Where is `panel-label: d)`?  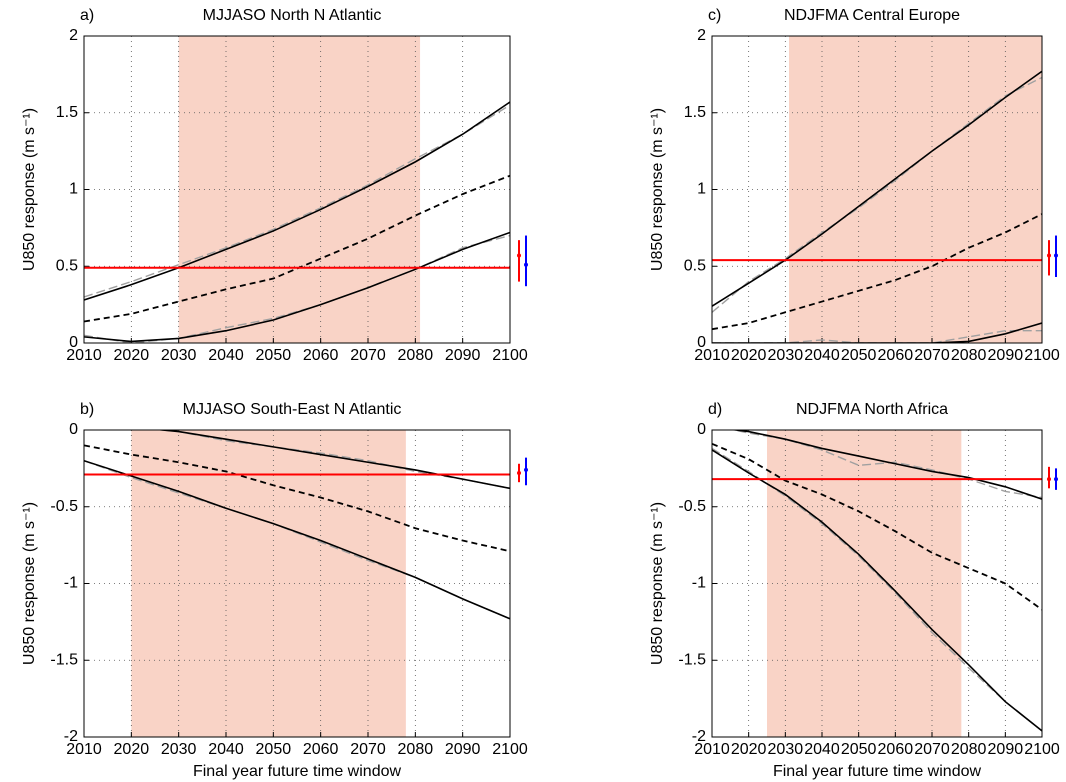
panel-label: d) is located at coordinates (715, 409).